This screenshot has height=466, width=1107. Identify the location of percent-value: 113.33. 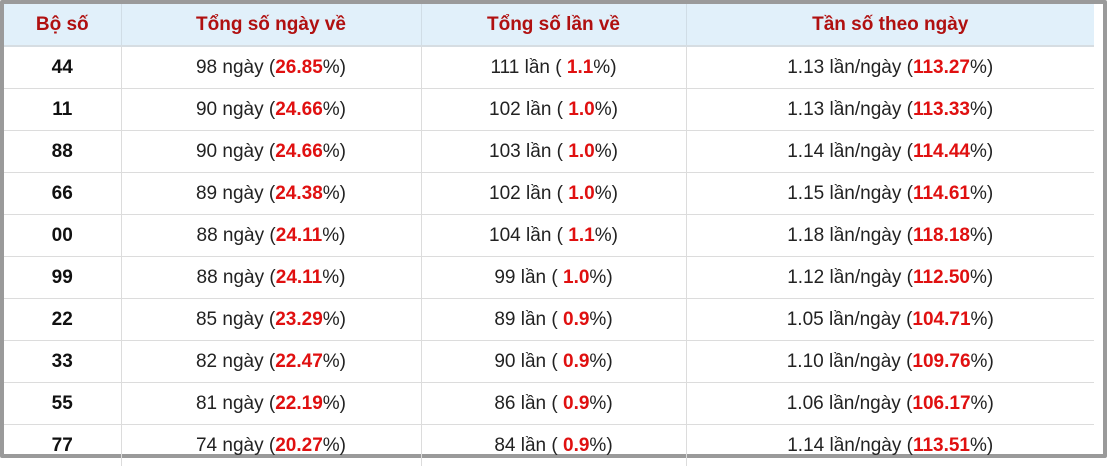
(941, 109).